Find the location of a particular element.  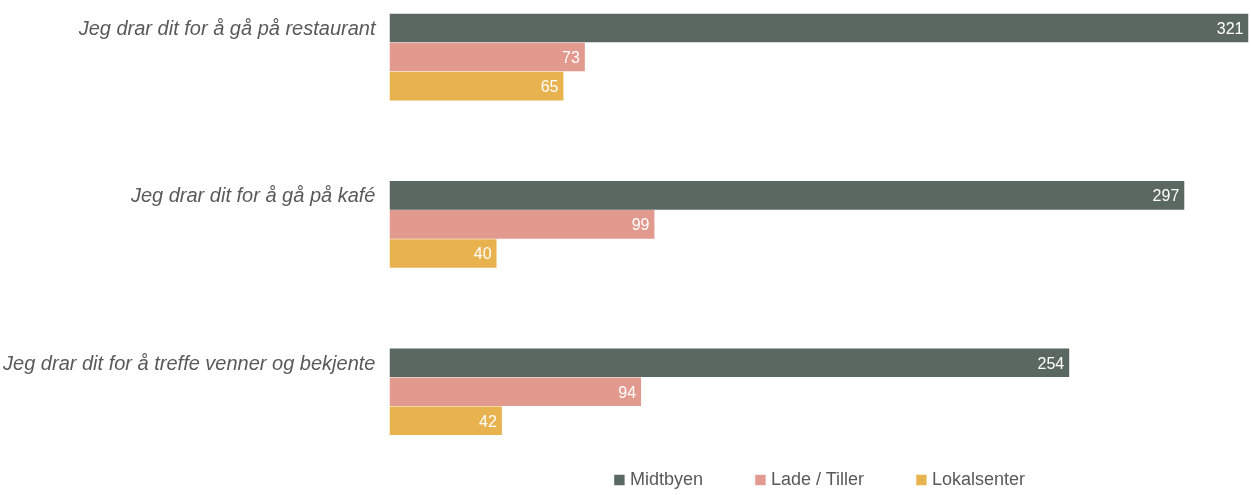

legend-label: Lokalsenter is located at coordinates (979, 479).